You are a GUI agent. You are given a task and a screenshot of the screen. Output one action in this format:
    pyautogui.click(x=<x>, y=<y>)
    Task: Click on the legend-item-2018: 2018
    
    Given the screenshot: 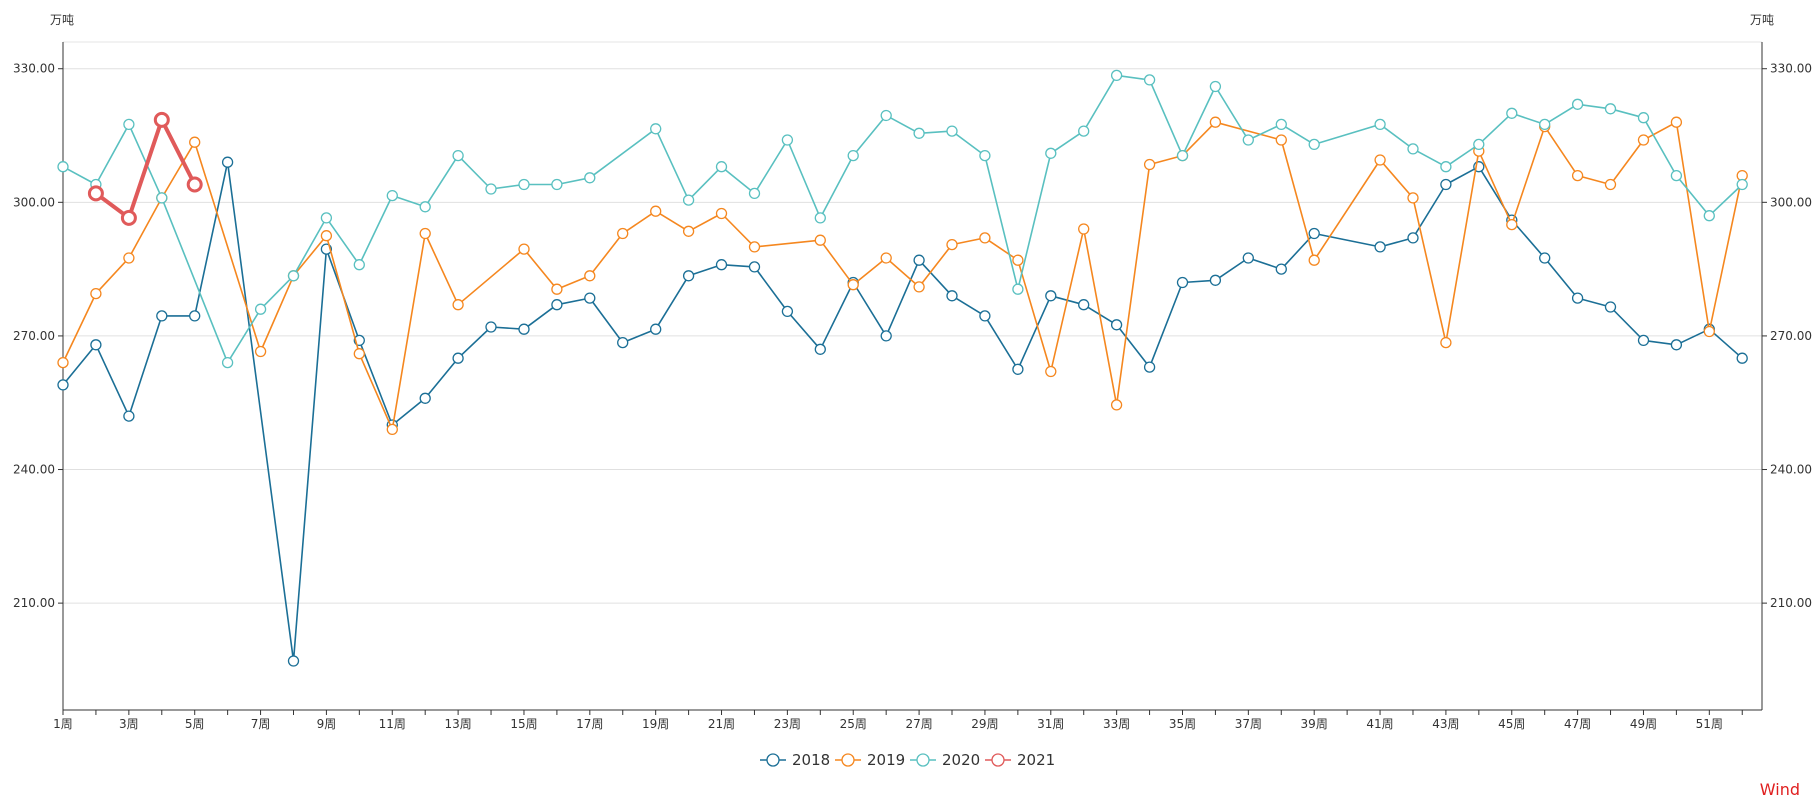 What is the action you would take?
    pyautogui.click(x=795, y=760)
    